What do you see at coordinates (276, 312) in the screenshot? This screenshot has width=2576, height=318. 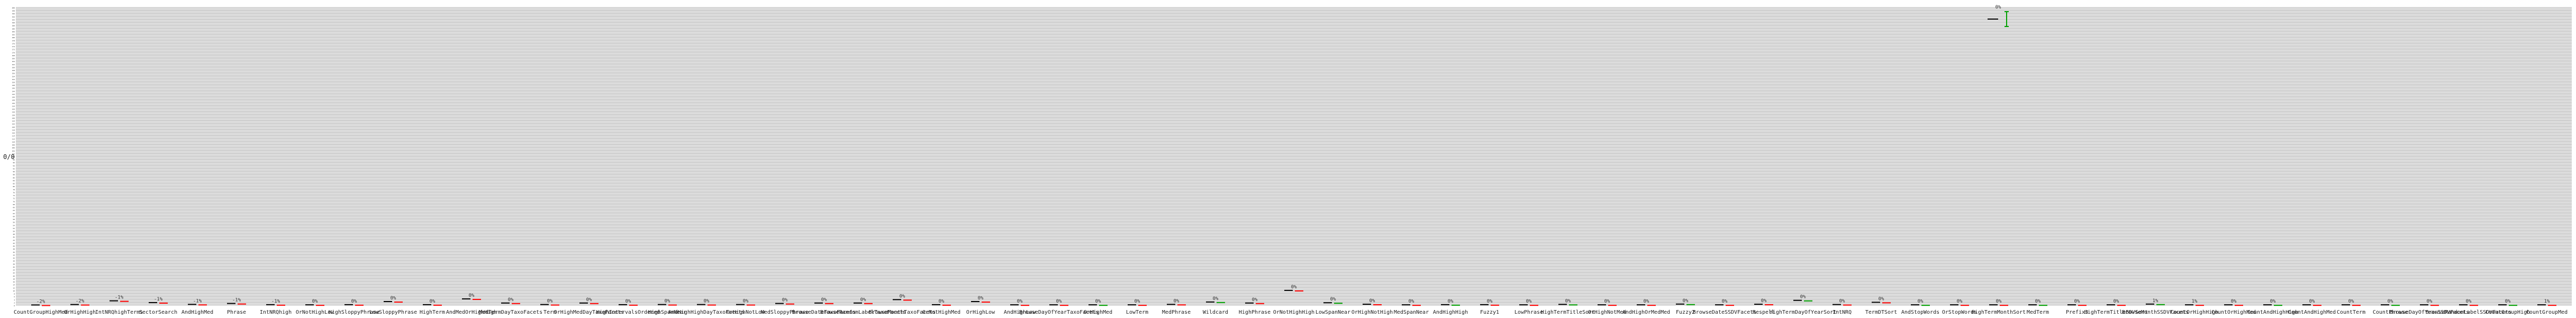 I see `x-category-label: IntNRQhigh` at bounding box center [276, 312].